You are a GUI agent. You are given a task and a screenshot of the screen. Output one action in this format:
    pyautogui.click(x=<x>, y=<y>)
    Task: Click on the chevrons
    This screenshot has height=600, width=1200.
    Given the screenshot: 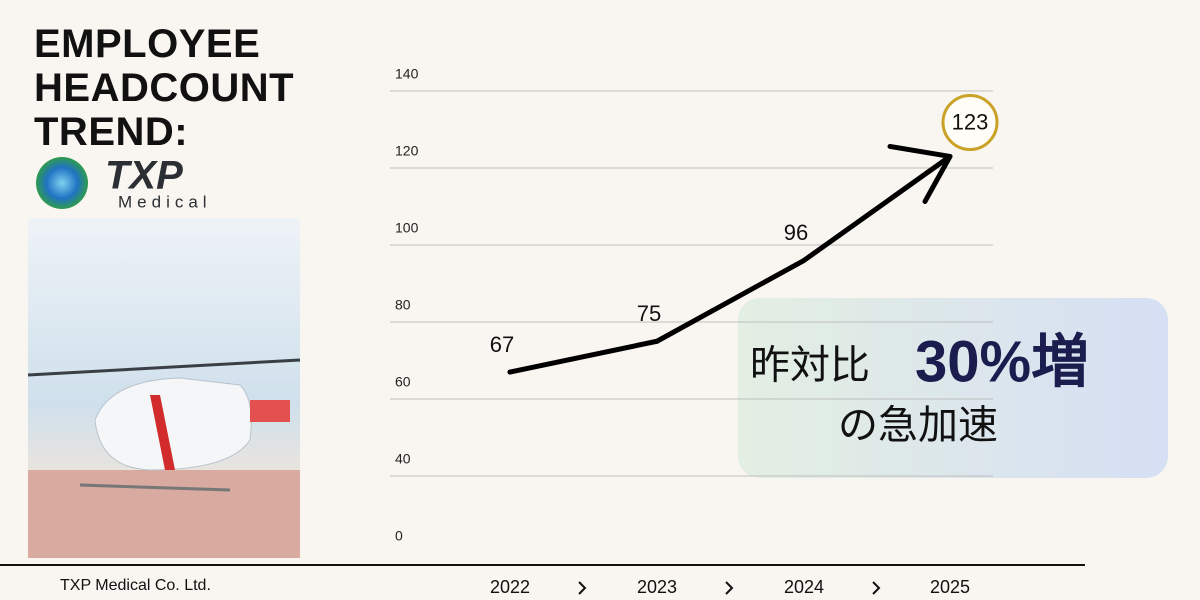 What is the action you would take?
    pyautogui.click(x=729, y=588)
    